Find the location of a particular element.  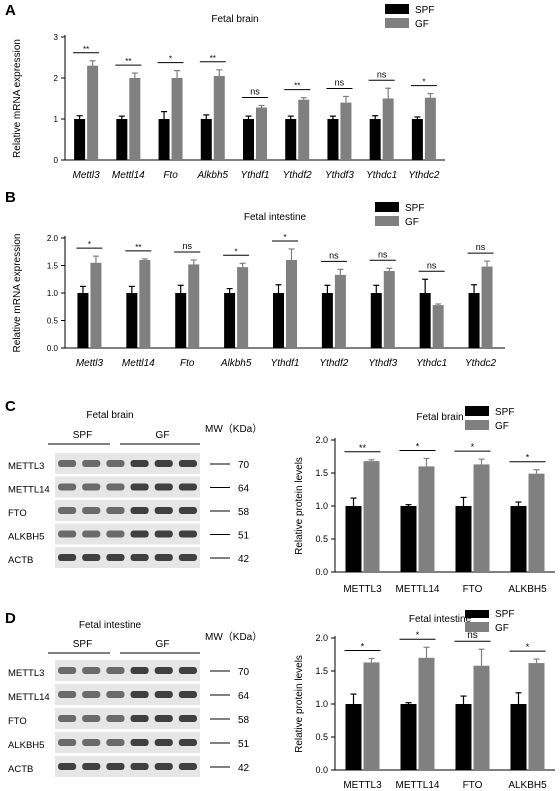

mw-value: 64 is located at coordinates (244, 696).